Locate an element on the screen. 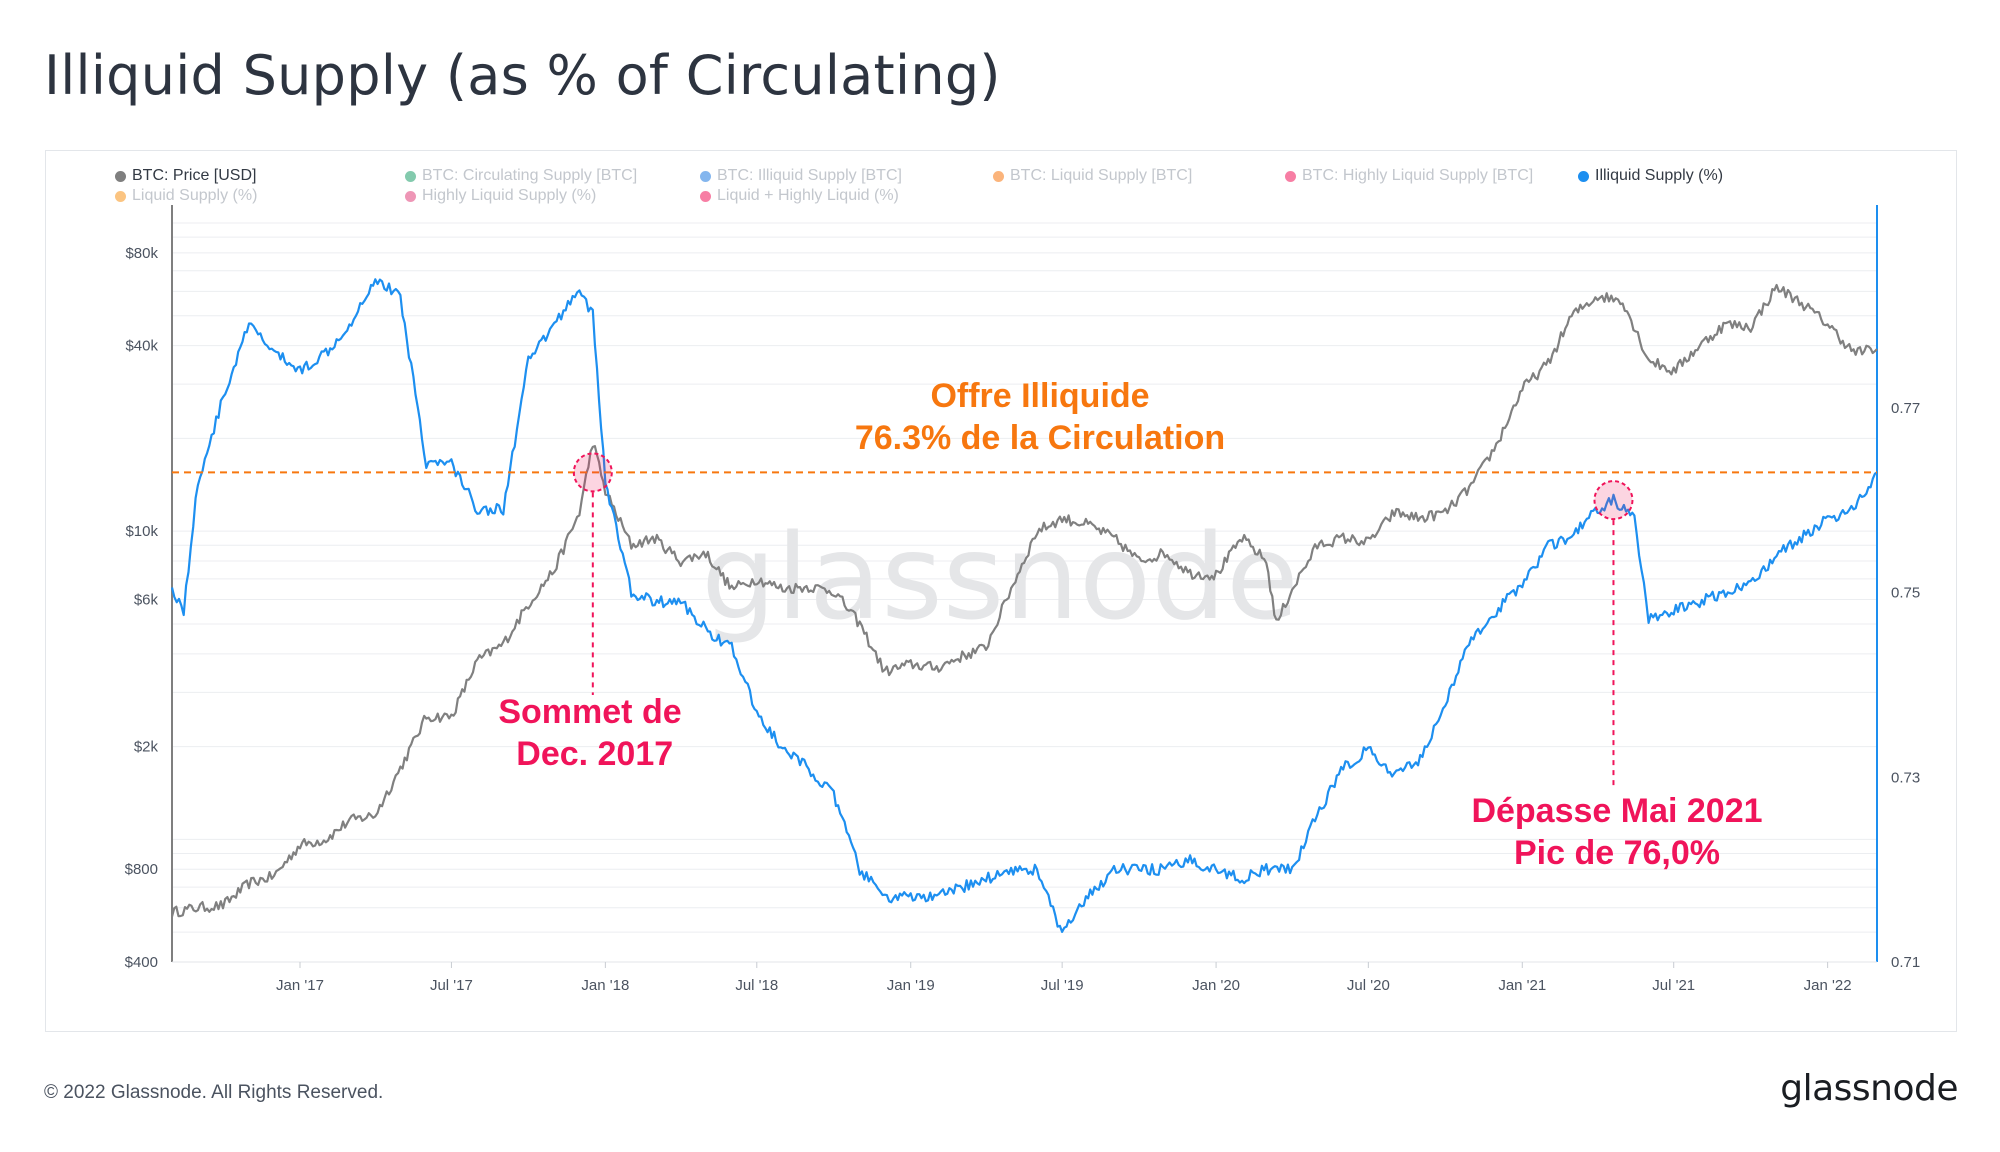  left-tick-label: $10k is located at coordinates (141, 531).